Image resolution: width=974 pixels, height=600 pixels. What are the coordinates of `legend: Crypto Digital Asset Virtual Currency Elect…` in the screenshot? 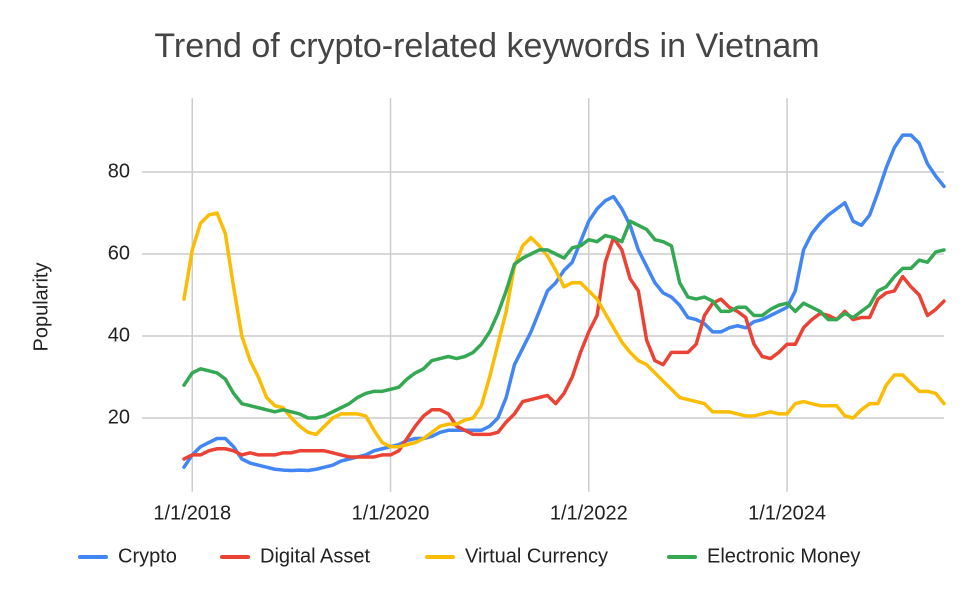 It's located at (469, 556).